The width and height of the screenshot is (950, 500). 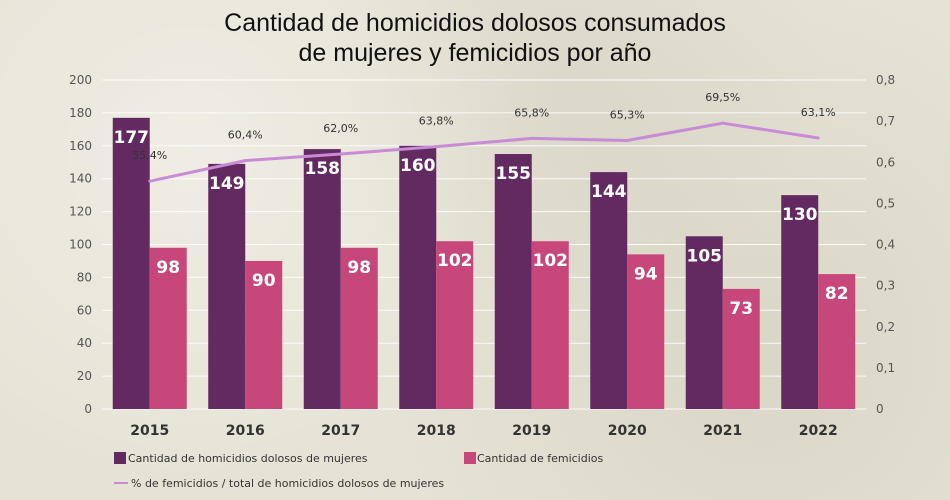 I want to click on data-label-femicidios: 73, so click(x=741, y=309).